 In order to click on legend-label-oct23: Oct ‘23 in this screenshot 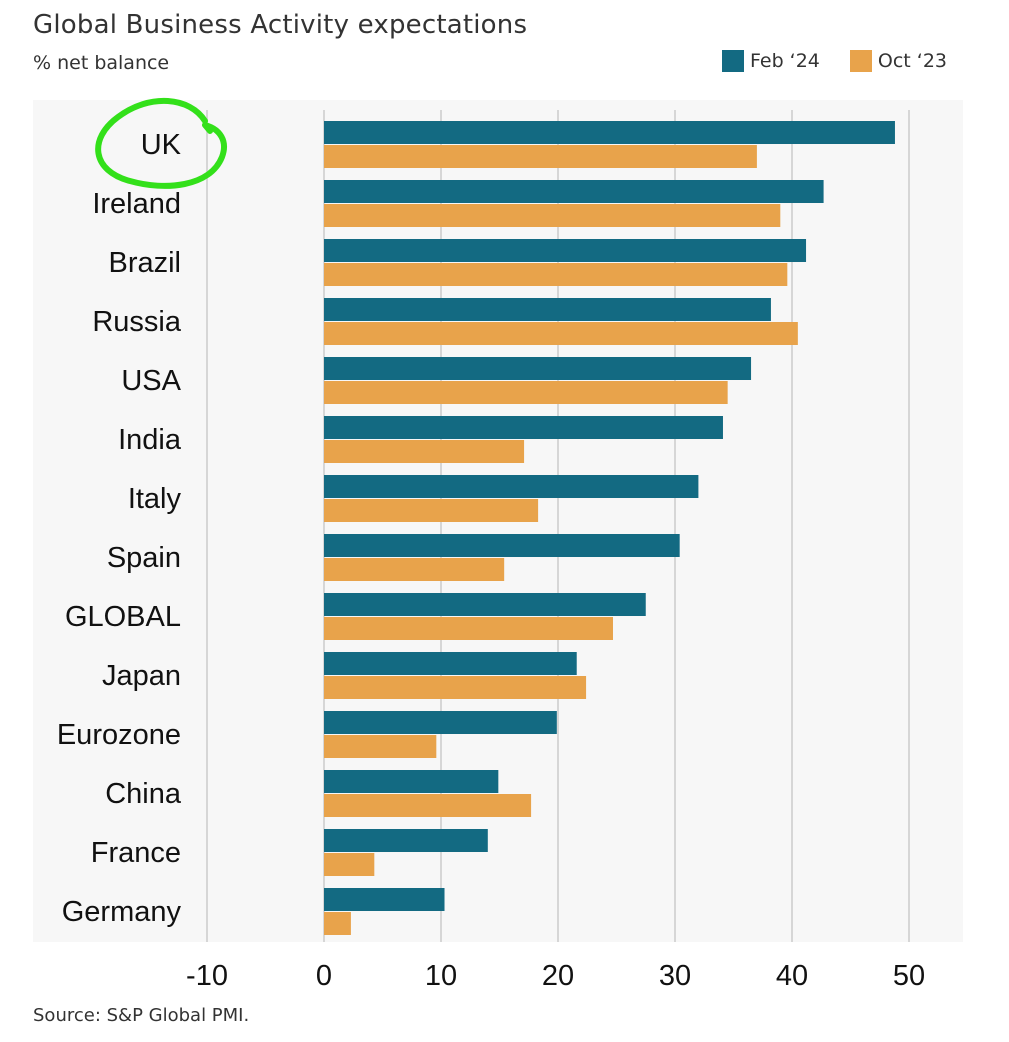, I will do `click(912, 61)`.